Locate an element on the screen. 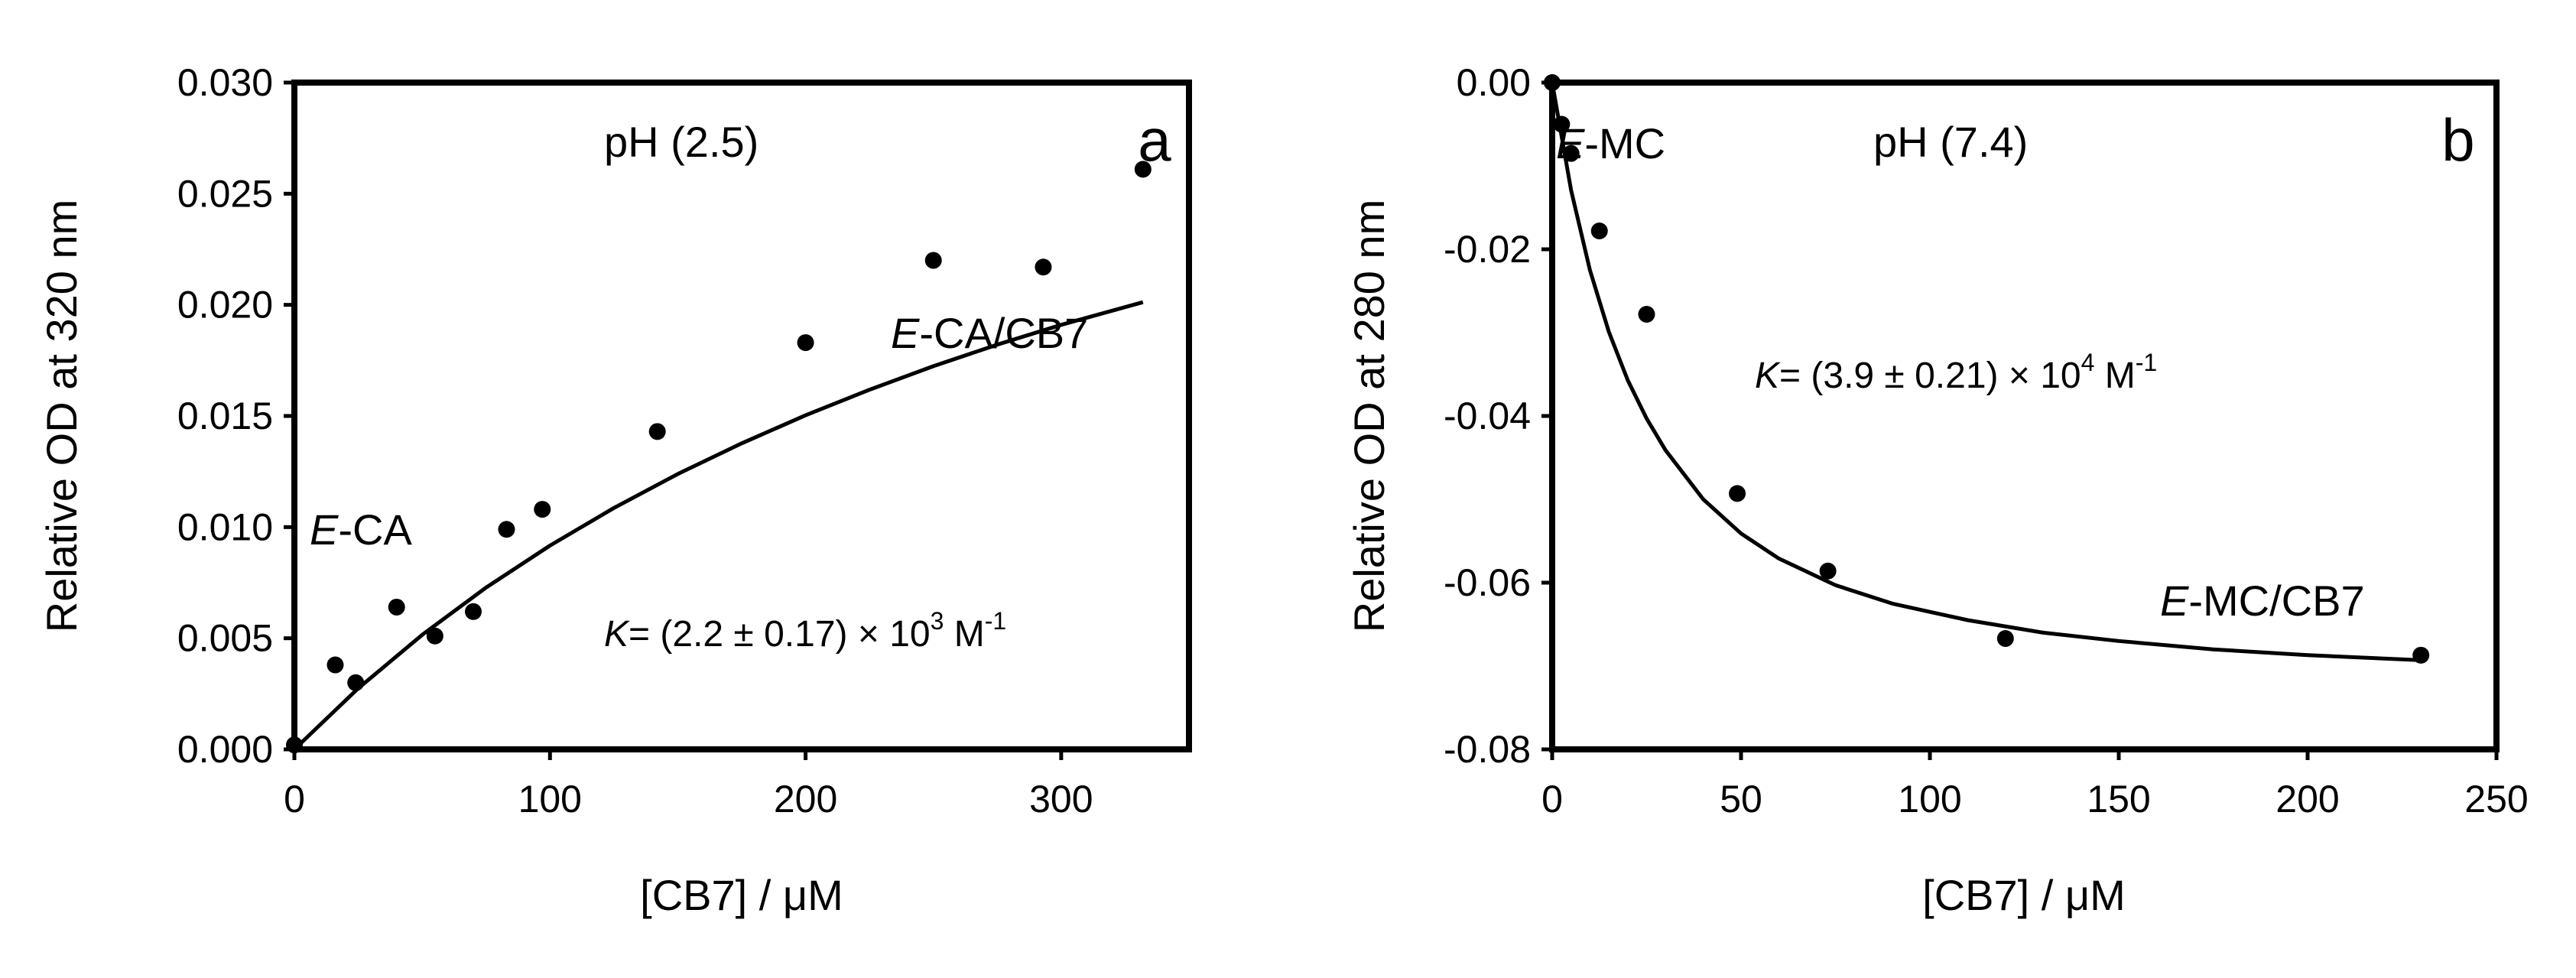 The height and width of the screenshot is (978, 2576). panel-a-y-tick-label: 0.010 is located at coordinates (225, 526).